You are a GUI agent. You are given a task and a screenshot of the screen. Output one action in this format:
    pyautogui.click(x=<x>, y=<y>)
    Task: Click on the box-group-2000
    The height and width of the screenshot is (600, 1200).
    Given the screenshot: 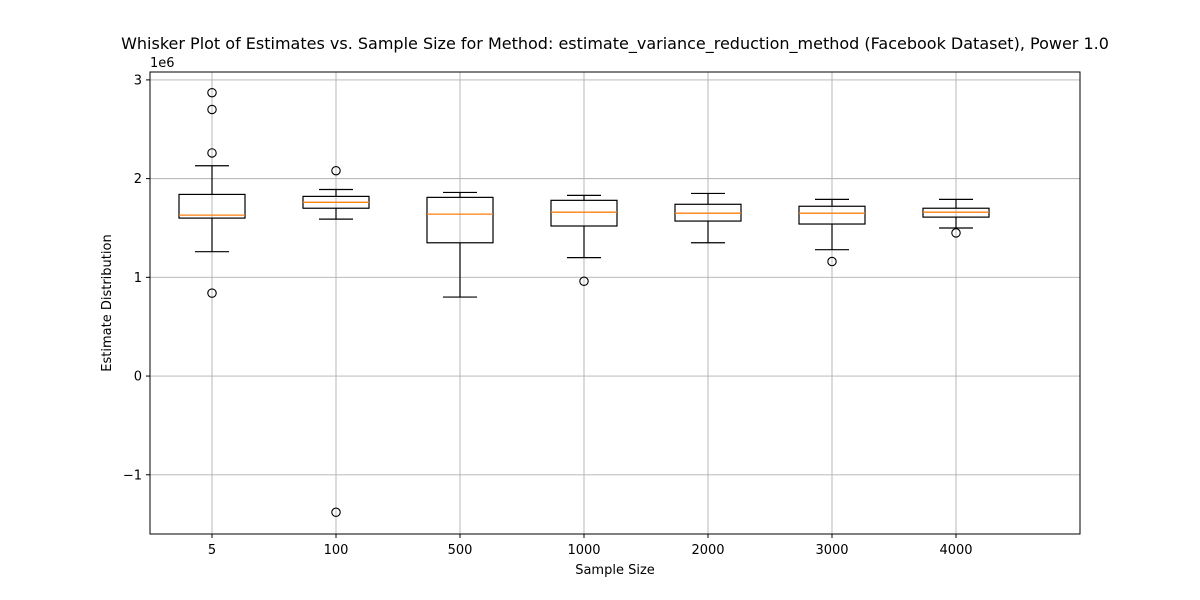 What is the action you would take?
    pyautogui.click(x=708, y=218)
    